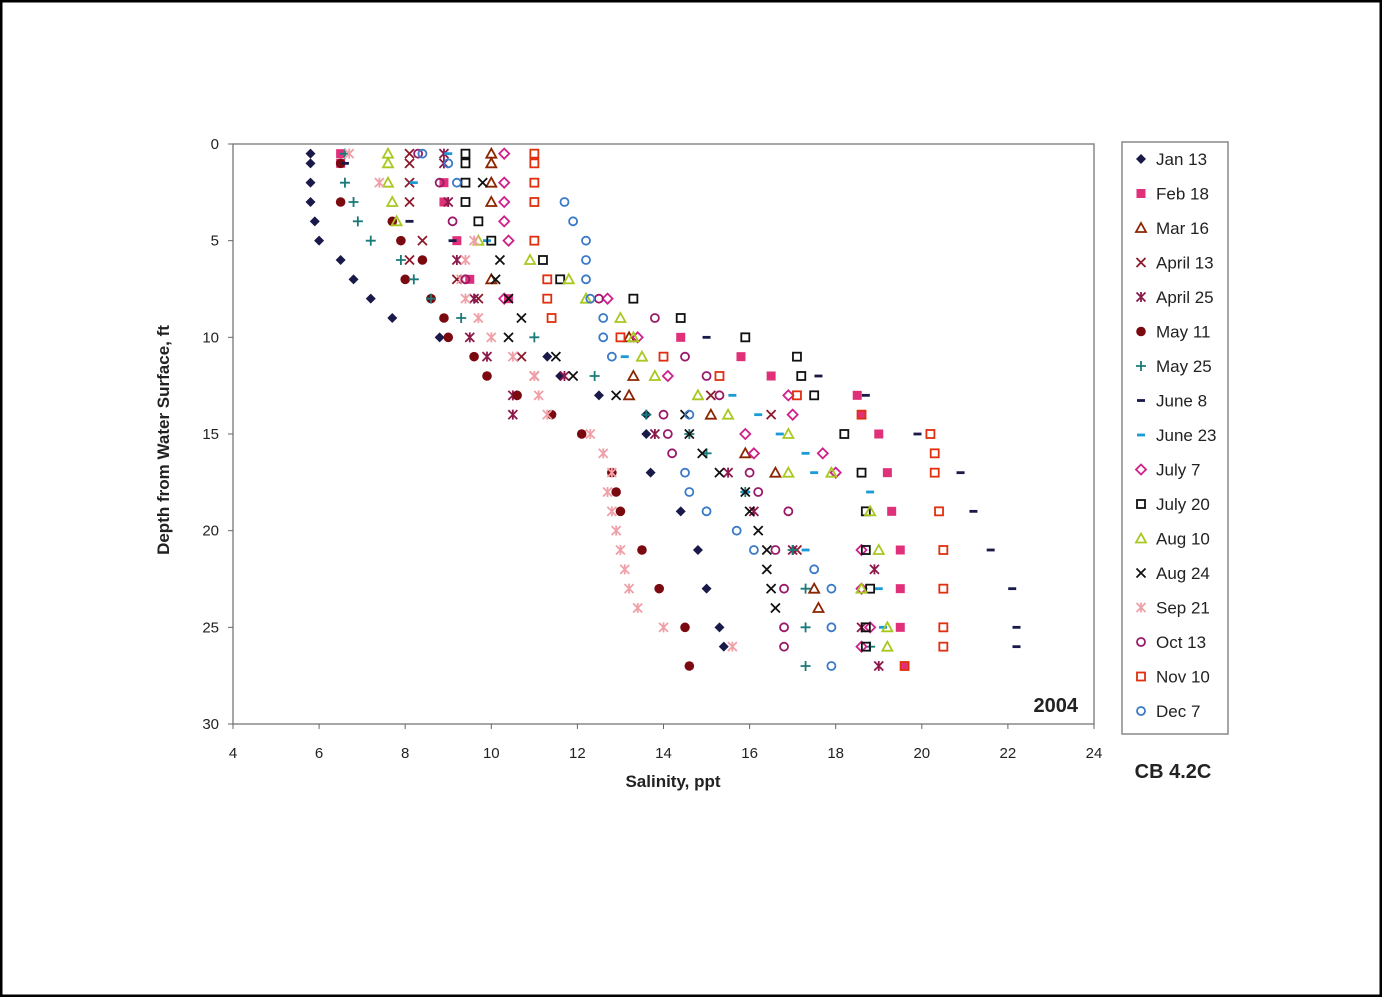  Describe the element at coordinates (1171, 159) in the screenshot. I see `legend-item: Jan 13` at that location.